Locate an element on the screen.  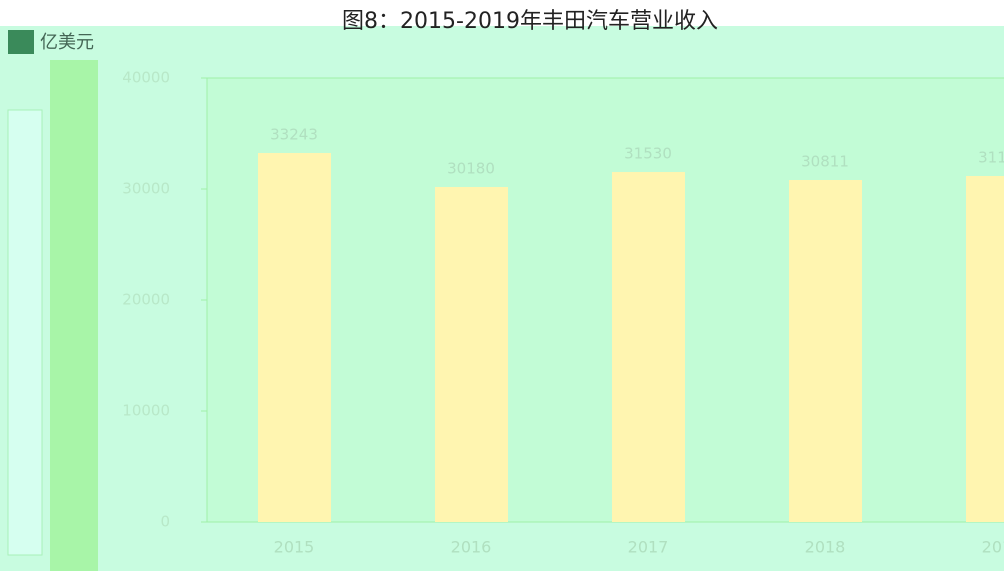
y-tick-label: 30000 is located at coordinates (146, 189).